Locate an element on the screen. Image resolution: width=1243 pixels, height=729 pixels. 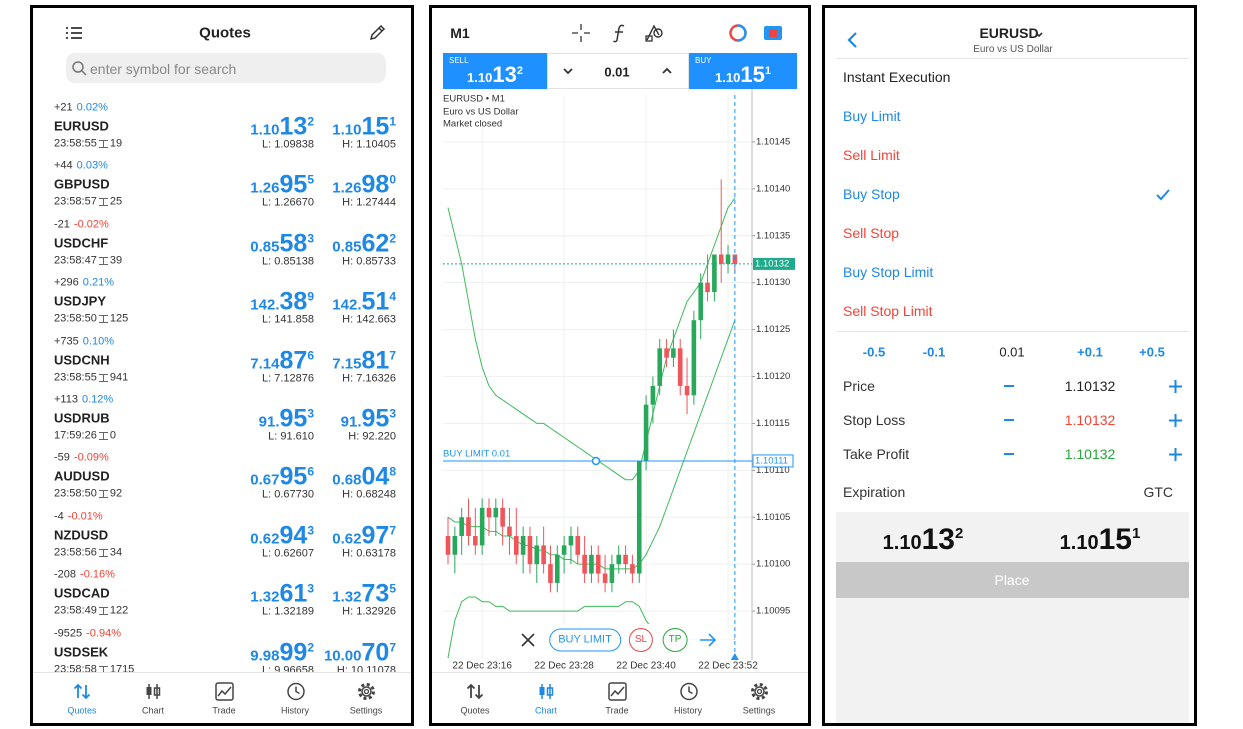
place-label: Place is located at coordinates (1012, 580).